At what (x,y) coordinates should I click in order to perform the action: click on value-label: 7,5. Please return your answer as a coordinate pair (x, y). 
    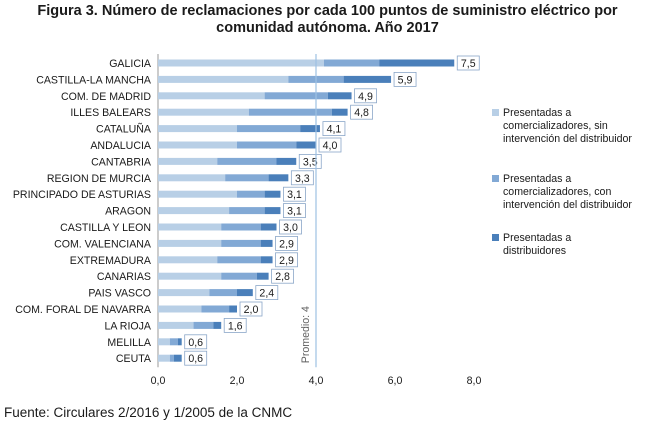
    Looking at the image, I should click on (468, 64).